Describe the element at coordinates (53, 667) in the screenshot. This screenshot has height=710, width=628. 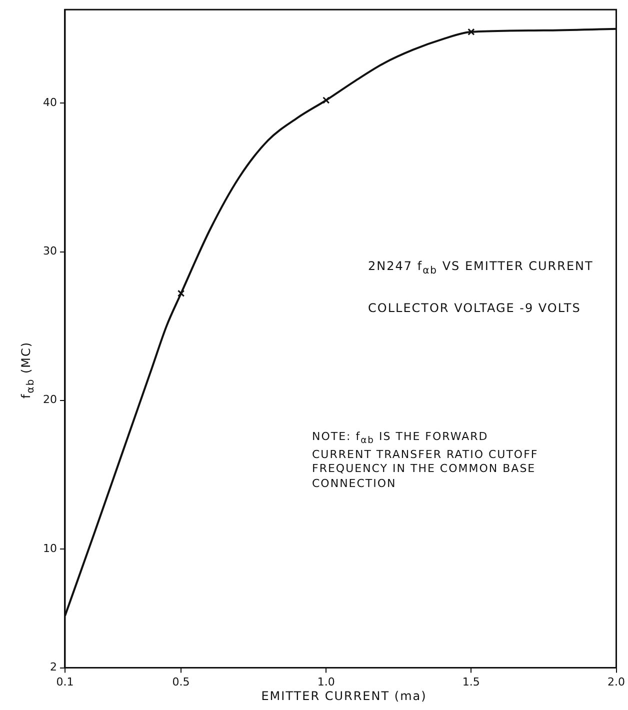
I see `y-tick-label: 2` at that location.